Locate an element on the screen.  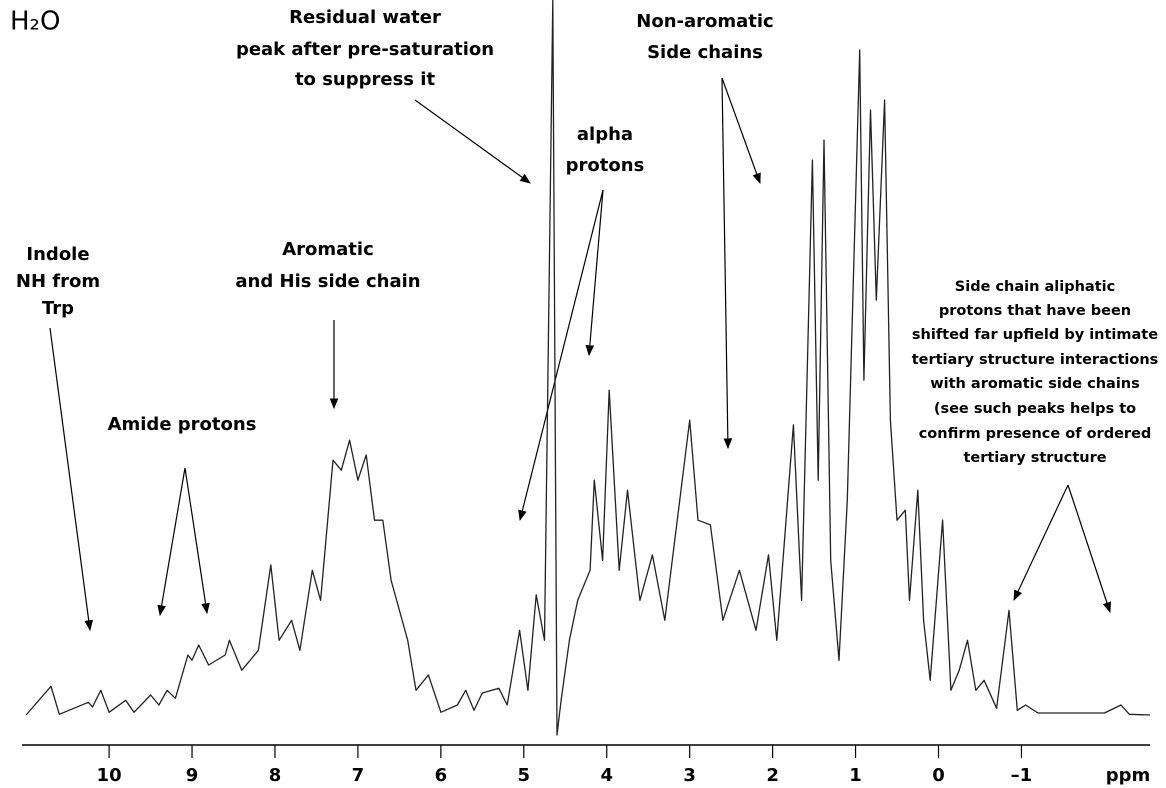
x-tick-label: –1 is located at coordinates (1022, 775).